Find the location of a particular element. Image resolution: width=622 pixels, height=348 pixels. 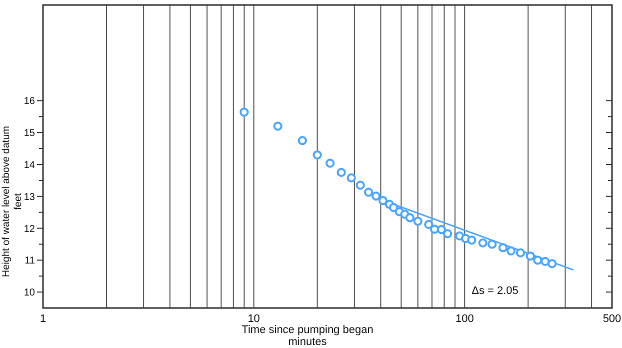

annotation: Δs = 2.05 is located at coordinates (495, 291).